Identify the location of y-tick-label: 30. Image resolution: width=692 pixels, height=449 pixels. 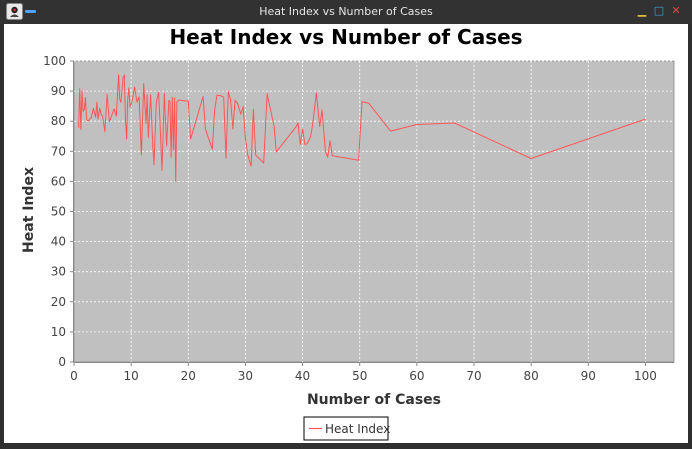
(58, 272).